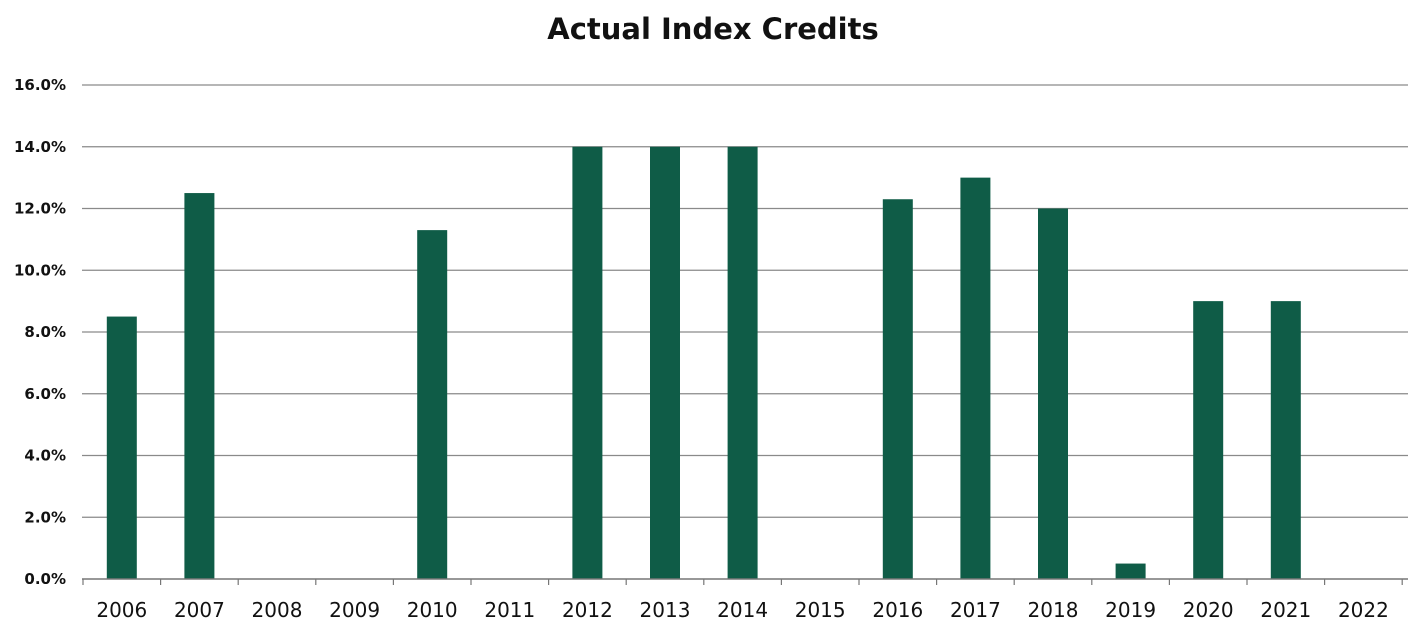  Describe the element at coordinates (975, 610) in the screenshot. I see `x-tick-label: 2017` at that location.